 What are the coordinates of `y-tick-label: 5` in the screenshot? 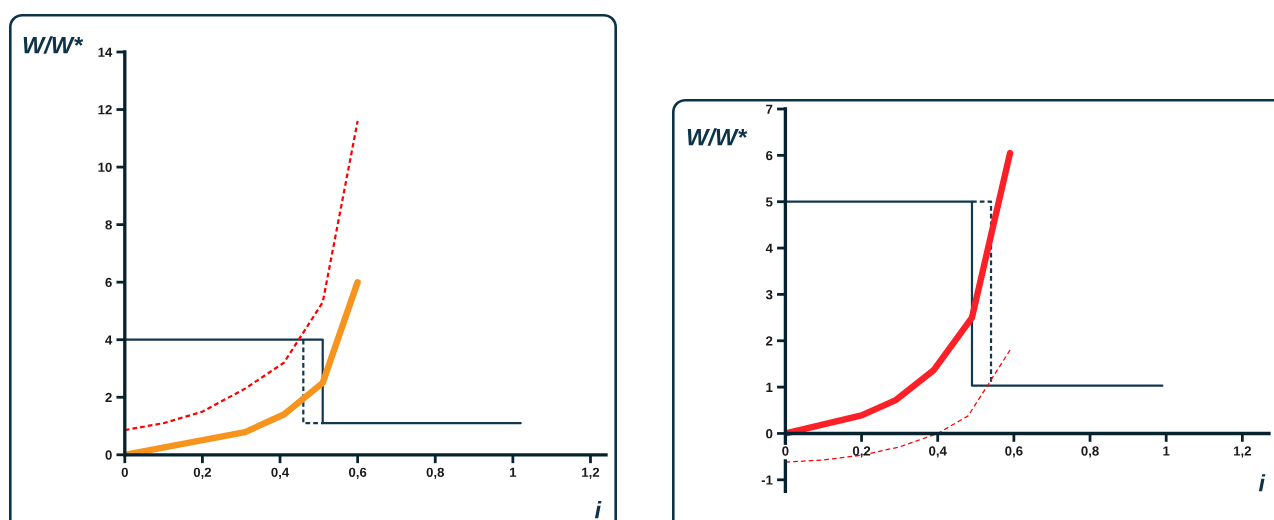 It's located at (769, 202).